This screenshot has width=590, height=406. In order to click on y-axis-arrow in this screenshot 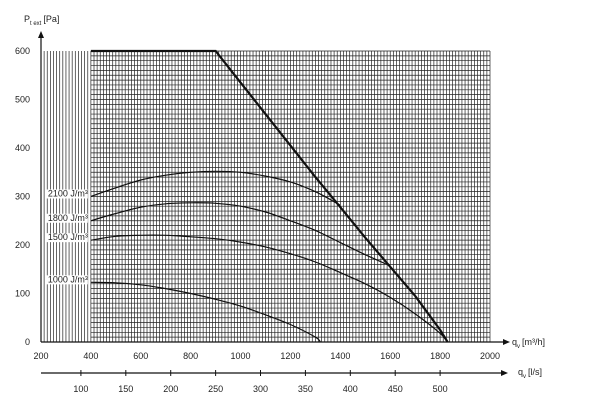, I will do `click(41, 34)`.